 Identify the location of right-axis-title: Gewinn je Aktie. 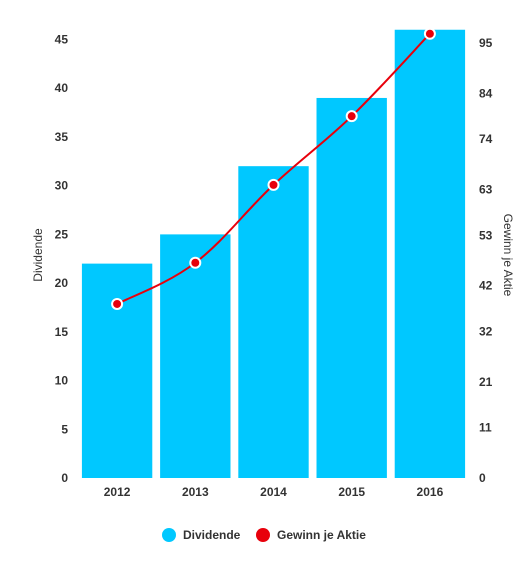
(508, 255).